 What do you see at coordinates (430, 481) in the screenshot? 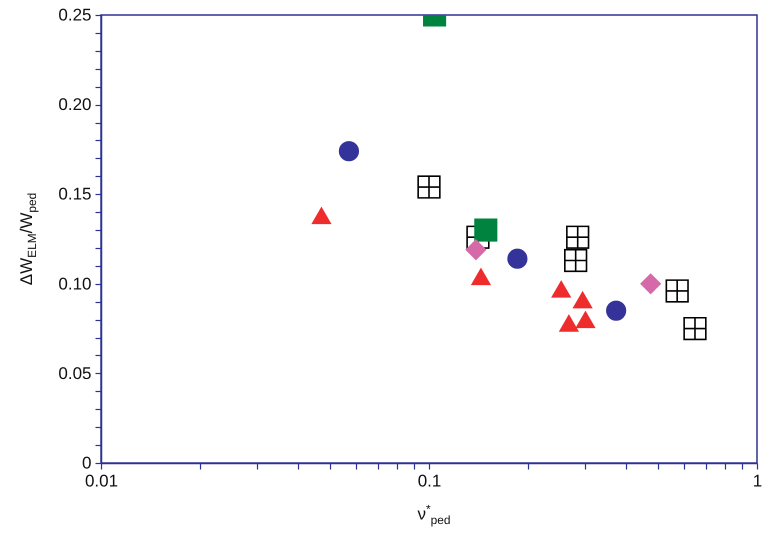
I see `x-tick-label: 0.1` at bounding box center [430, 481].